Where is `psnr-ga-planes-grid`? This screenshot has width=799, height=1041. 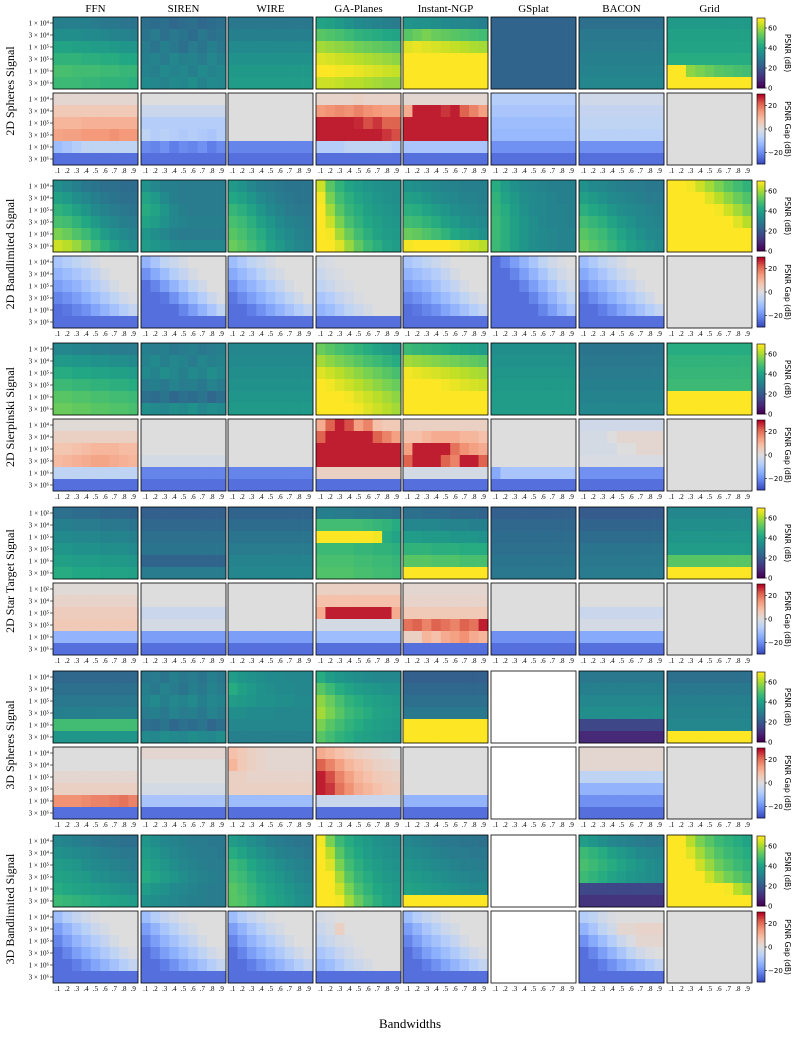
psnr-ga-planes-grid is located at coordinates (358, 707).